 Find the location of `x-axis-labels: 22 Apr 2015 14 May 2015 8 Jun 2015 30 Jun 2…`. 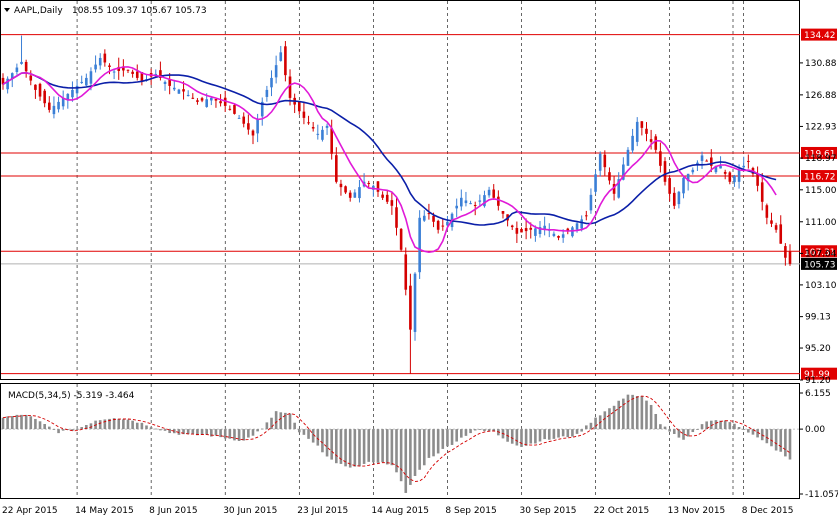

x-axis-labels: 22 Apr 2015 14 May 2015 8 Jun 2015 30 Jun 2… is located at coordinates (397, 511).